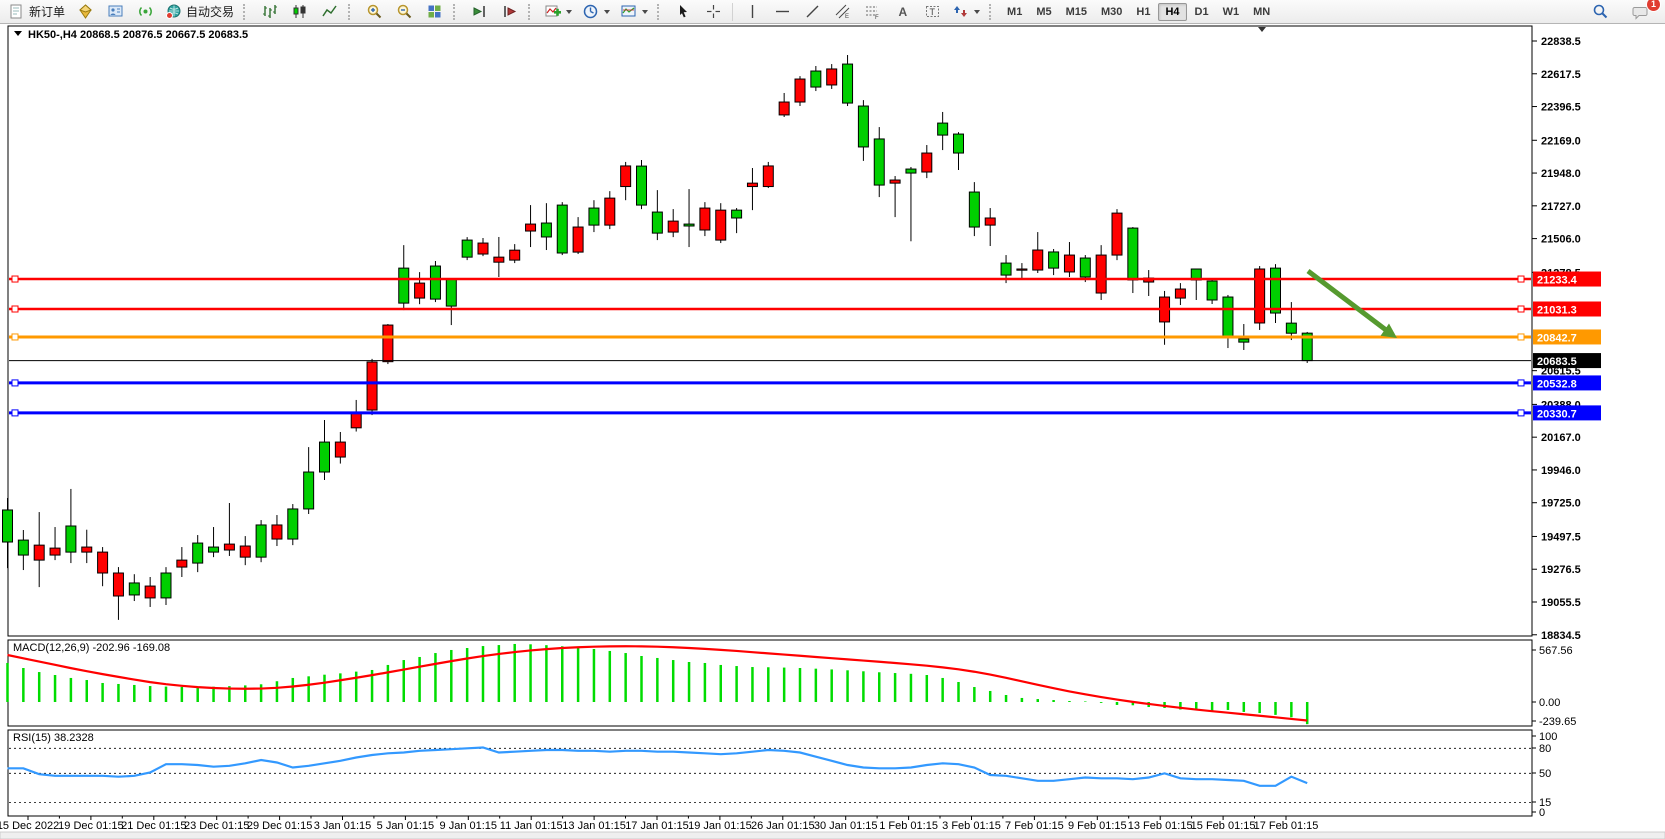  What do you see at coordinates (1223, 826) in the screenshot?
I see `date-label: 15 Feb 01:15` at bounding box center [1223, 826].